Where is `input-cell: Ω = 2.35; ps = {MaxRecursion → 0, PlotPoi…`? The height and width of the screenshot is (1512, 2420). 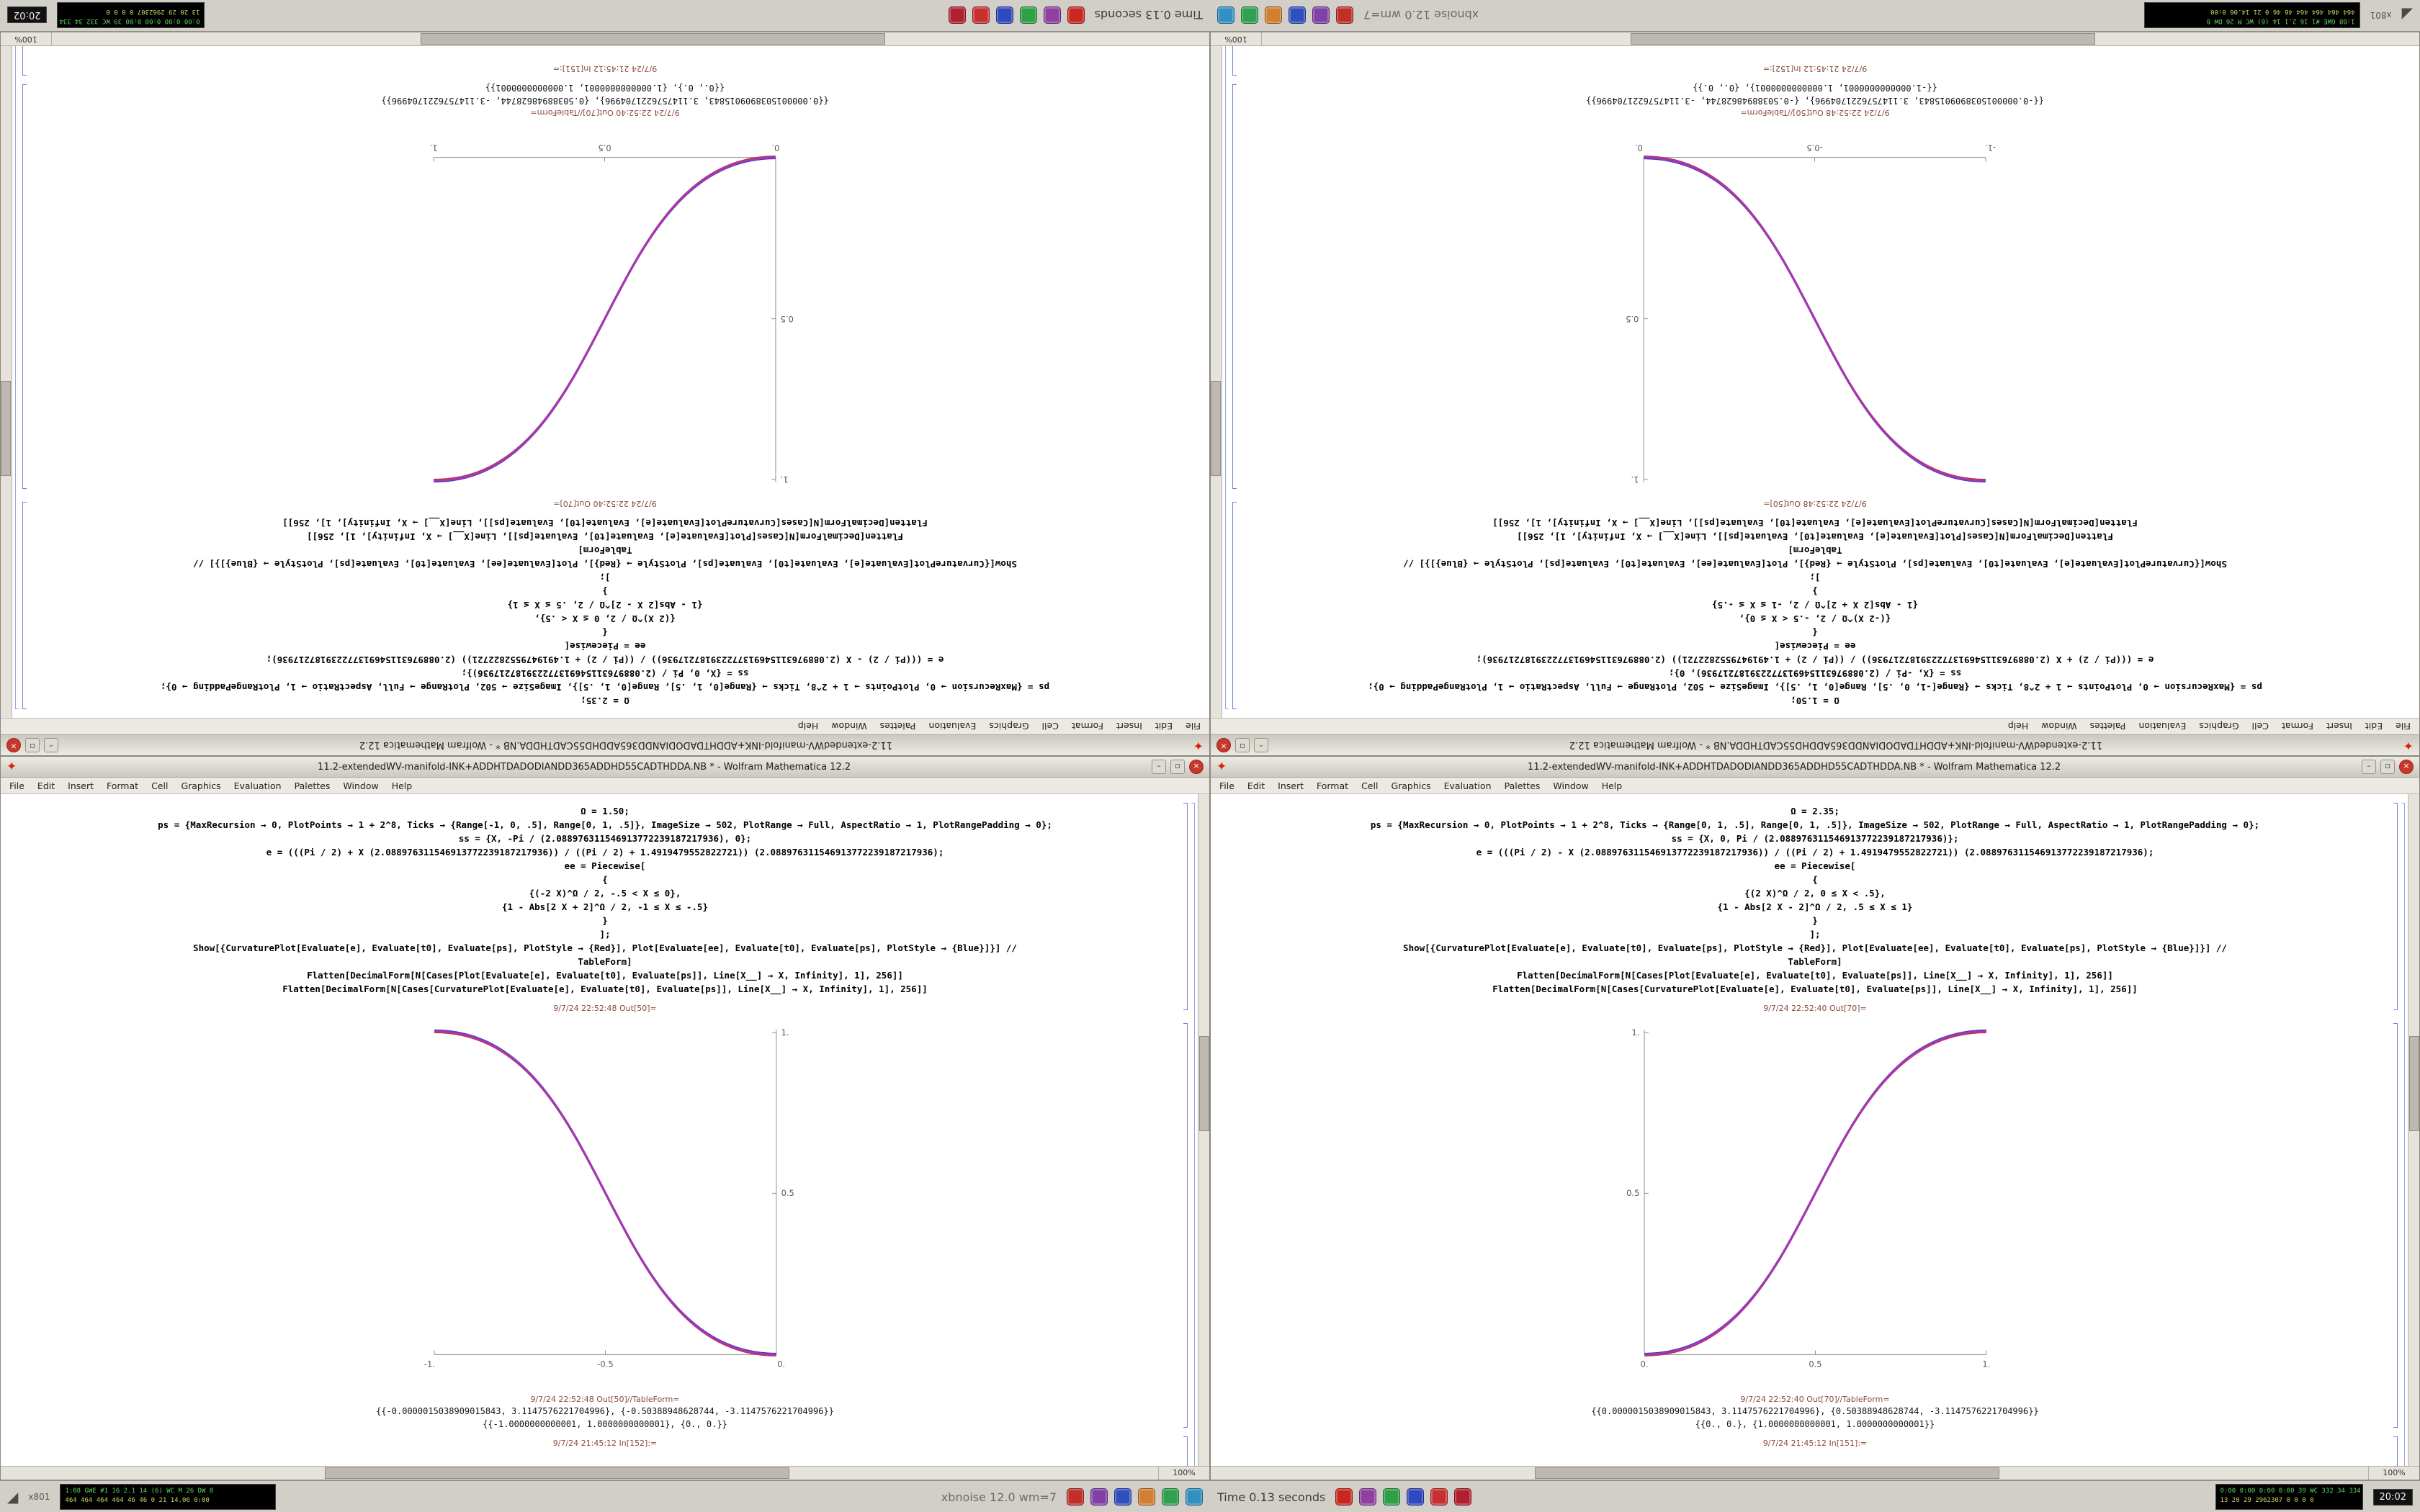 input-cell: Ω = 2.35; ps = {MaxRecursion → 0, PlotPoi… is located at coordinates (1815, 895).